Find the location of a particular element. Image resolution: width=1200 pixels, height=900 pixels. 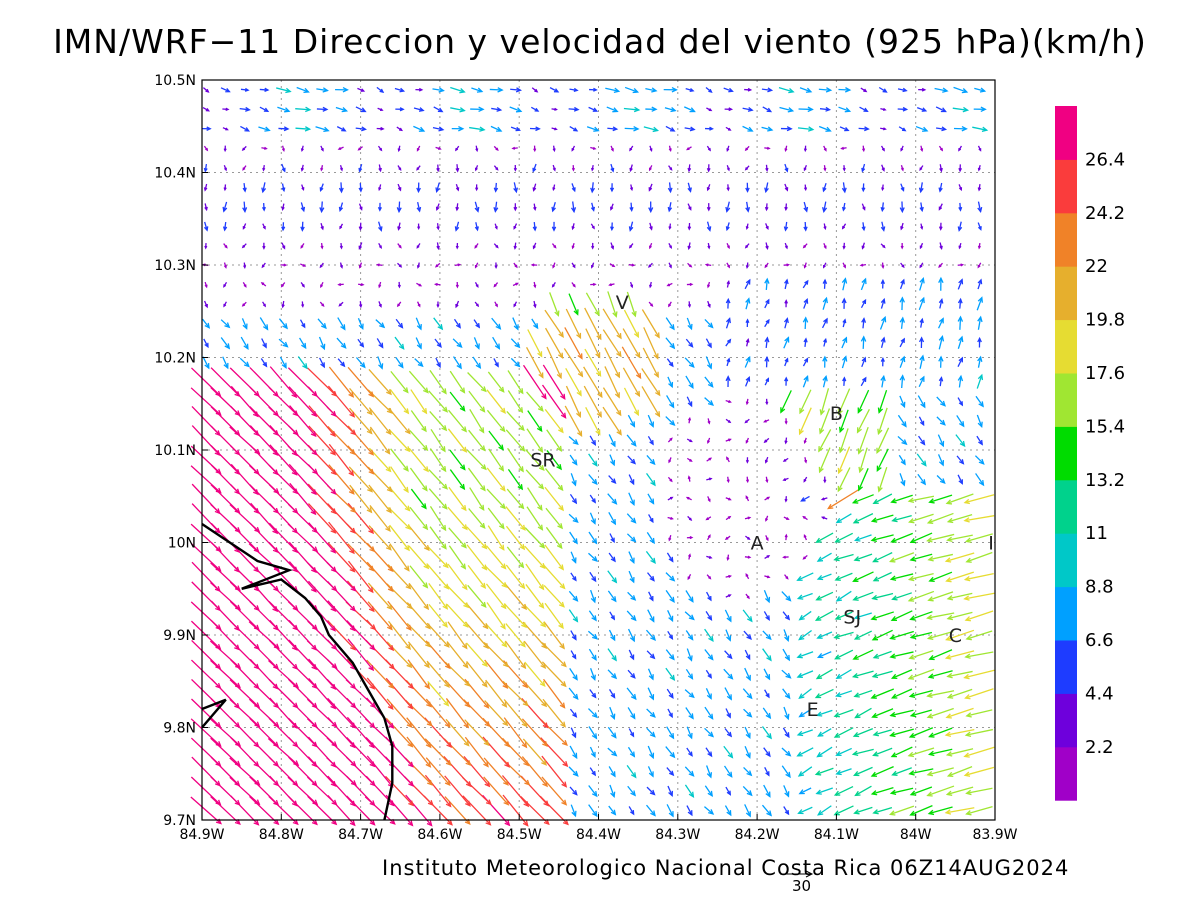

legend-swatch is located at coordinates (1066, 506).